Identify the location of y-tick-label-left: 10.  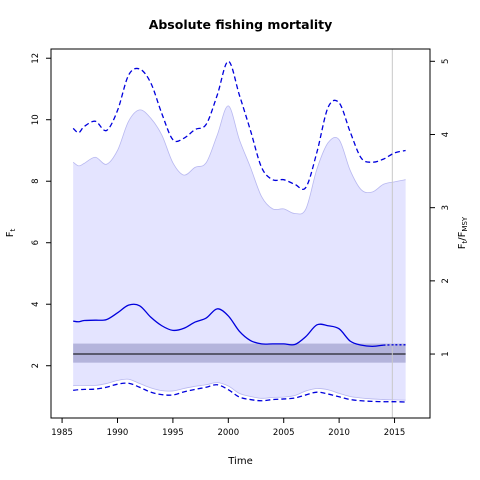
(36, 119).